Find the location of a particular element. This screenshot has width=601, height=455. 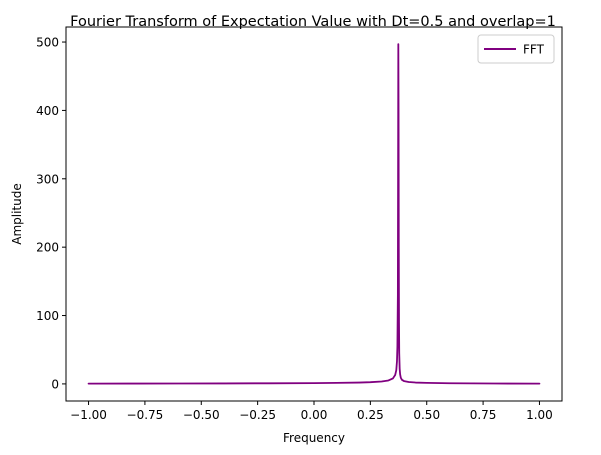

y-tick-label: 500 is located at coordinates (47, 43).